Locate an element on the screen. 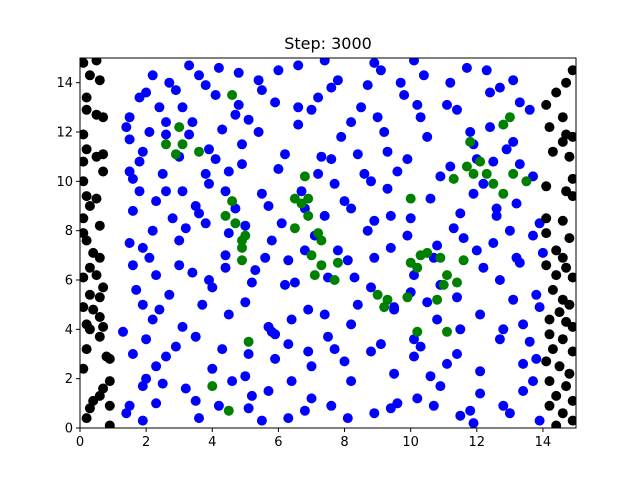 Image resolution: width=640 pixels, height=480 pixels. y-tick-label: 2 is located at coordinates (69, 379).